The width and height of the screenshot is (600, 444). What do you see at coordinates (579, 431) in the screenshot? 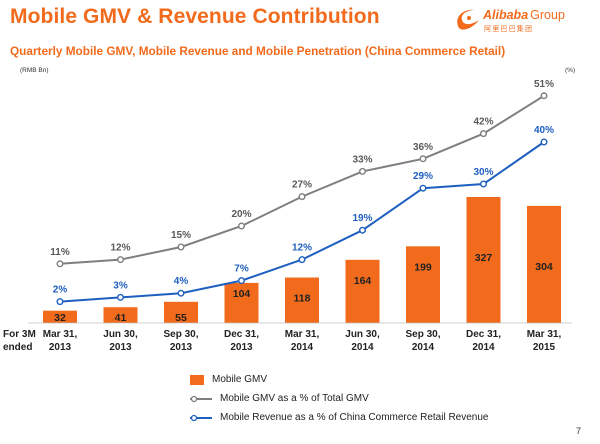
I see `page-number: 7` at bounding box center [579, 431].